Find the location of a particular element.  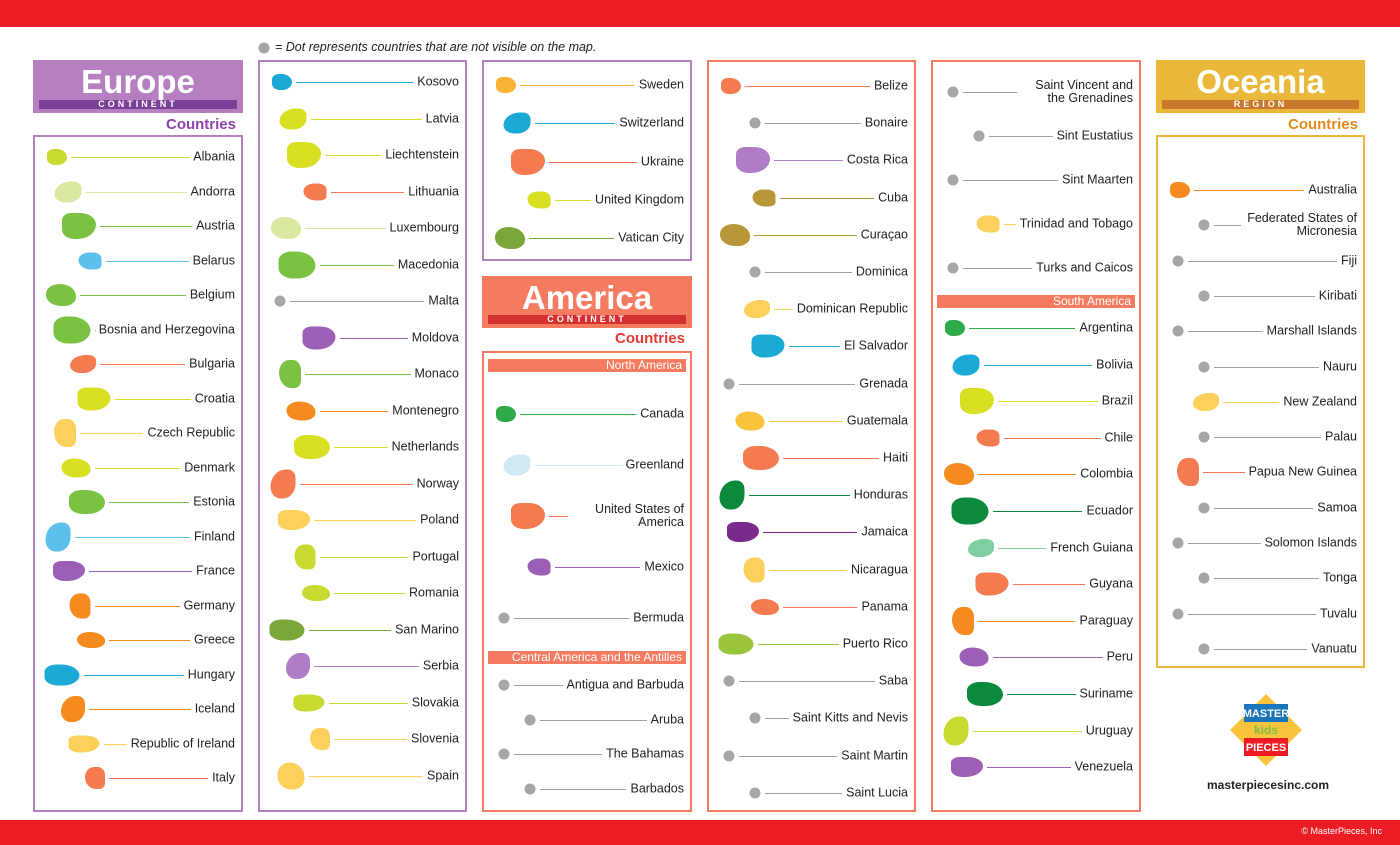

countries-label: Countries is located at coordinates (200, 124).